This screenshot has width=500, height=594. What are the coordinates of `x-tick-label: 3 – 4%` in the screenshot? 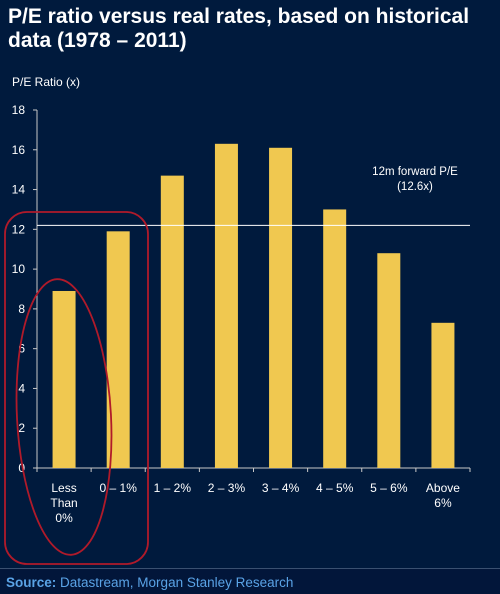 It's located at (281, 488).